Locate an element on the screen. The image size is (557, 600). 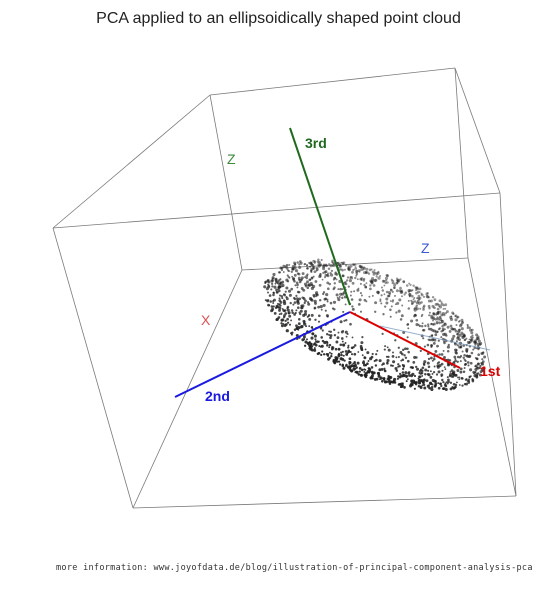
point-cloud is located at coordinates (375, 325).